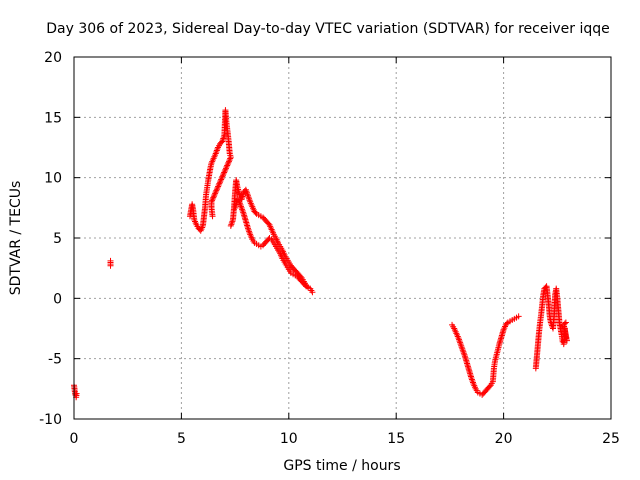 The height and width of the screenshot is (480, 640). What do you see at coordinates (53, 179) in the screenshot?
I see `y-tick-label: 10` at bounding box center [53, 179].